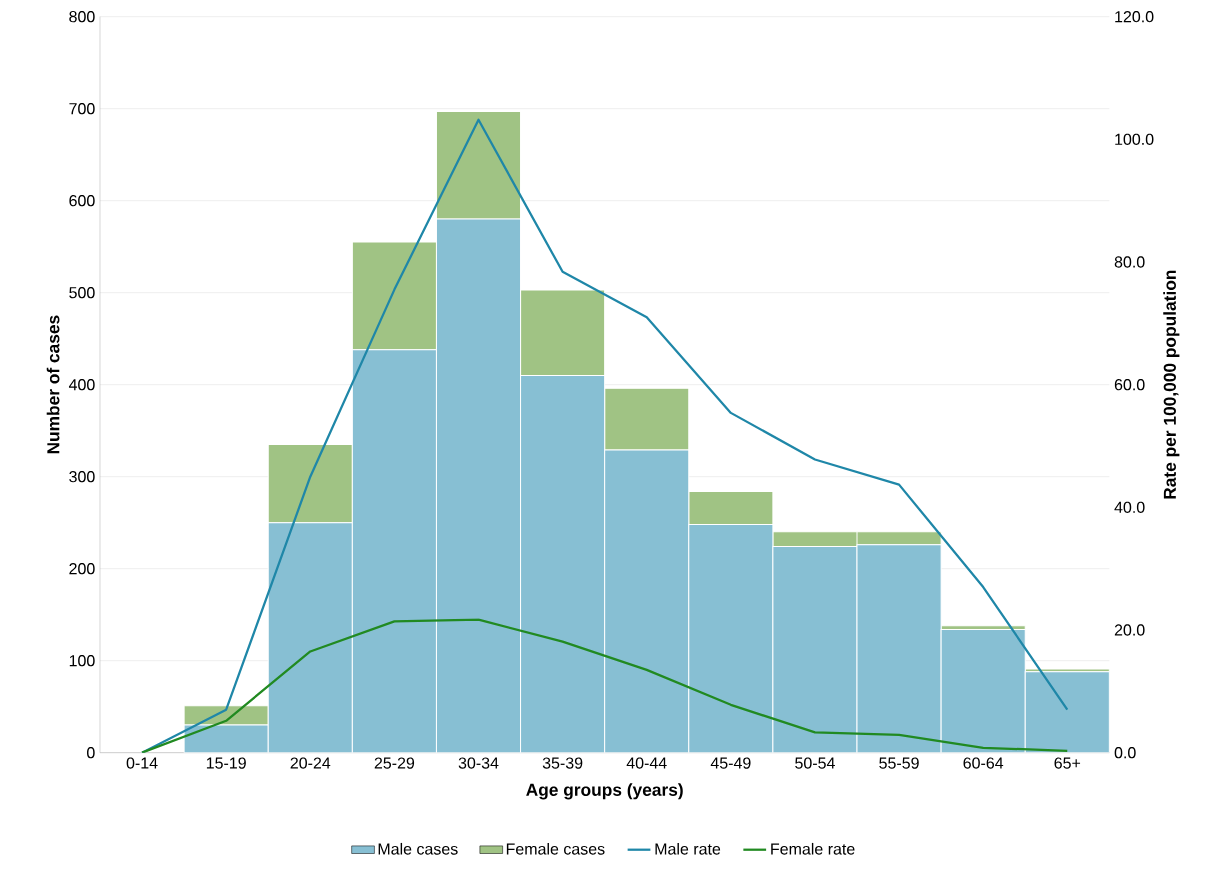 The image size is (1225, 886). I want to click on y-tick-label: 200, so click(82, 569).